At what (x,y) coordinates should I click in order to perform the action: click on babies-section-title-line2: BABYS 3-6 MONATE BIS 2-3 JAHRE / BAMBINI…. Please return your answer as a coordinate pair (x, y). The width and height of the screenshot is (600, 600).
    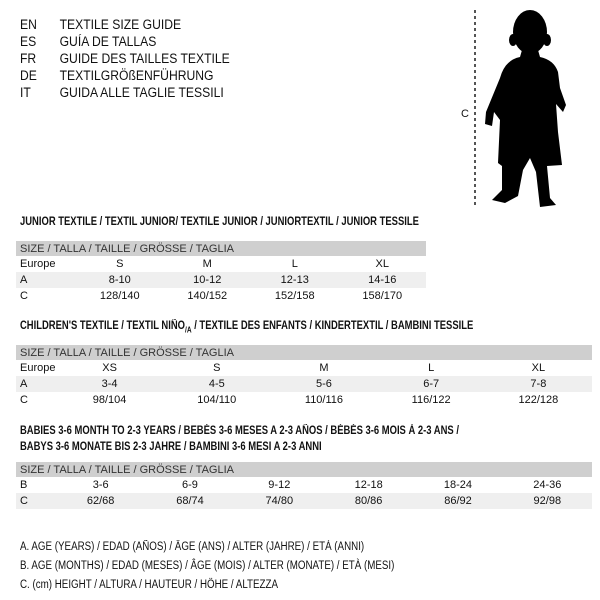
    Looking at the image, I should click on (171, 447).